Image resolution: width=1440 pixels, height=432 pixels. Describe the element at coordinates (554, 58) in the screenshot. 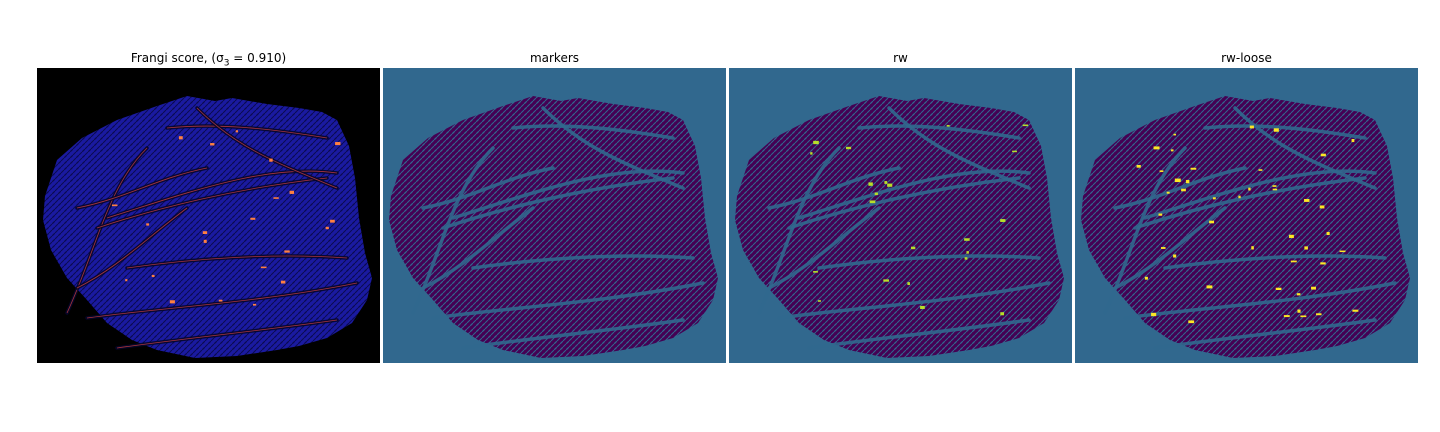

I see `panel-title: markers` at that location.